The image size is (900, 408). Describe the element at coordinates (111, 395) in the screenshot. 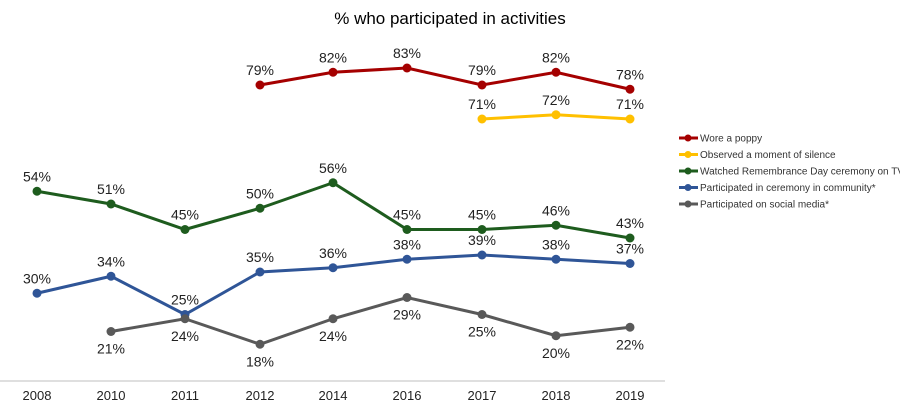

I see `x-tick-label: 2010` at that location.